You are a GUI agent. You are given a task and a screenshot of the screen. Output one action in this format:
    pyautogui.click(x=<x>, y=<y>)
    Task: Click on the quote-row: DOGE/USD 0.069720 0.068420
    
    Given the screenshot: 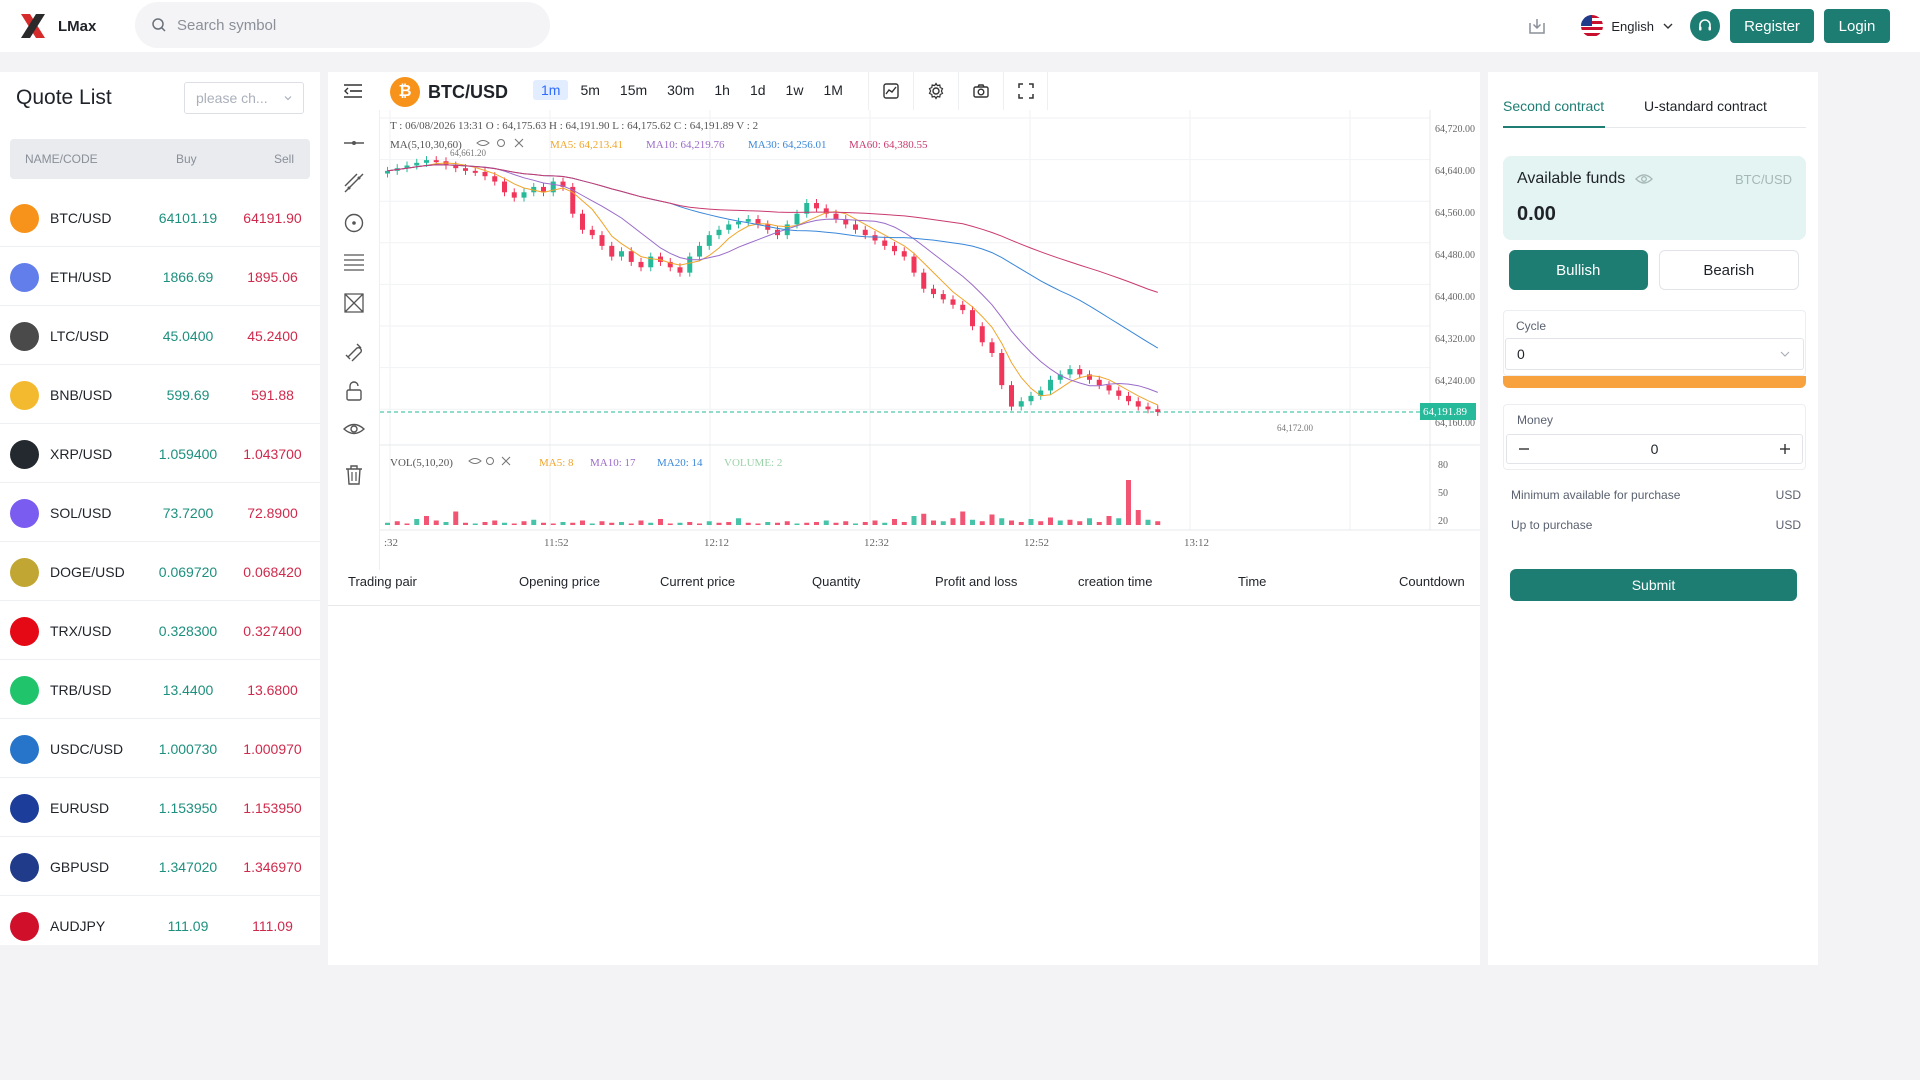 What is the action you would take?
    pyautogui.click(x=160, y=571)
    